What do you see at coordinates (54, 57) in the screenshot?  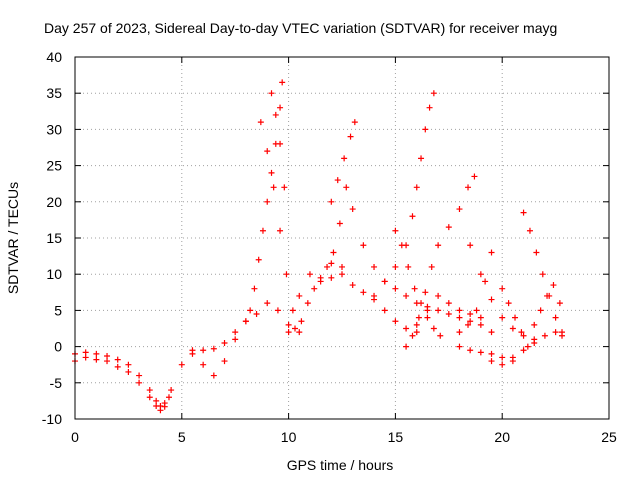 I see `y-tick-label: 40` at bounding box center [54, 57].